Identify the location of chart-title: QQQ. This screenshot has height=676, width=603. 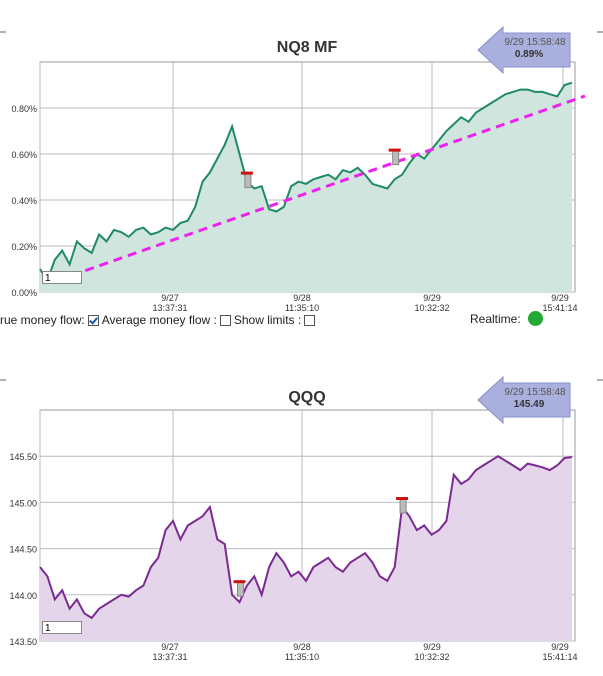
(306, 397).